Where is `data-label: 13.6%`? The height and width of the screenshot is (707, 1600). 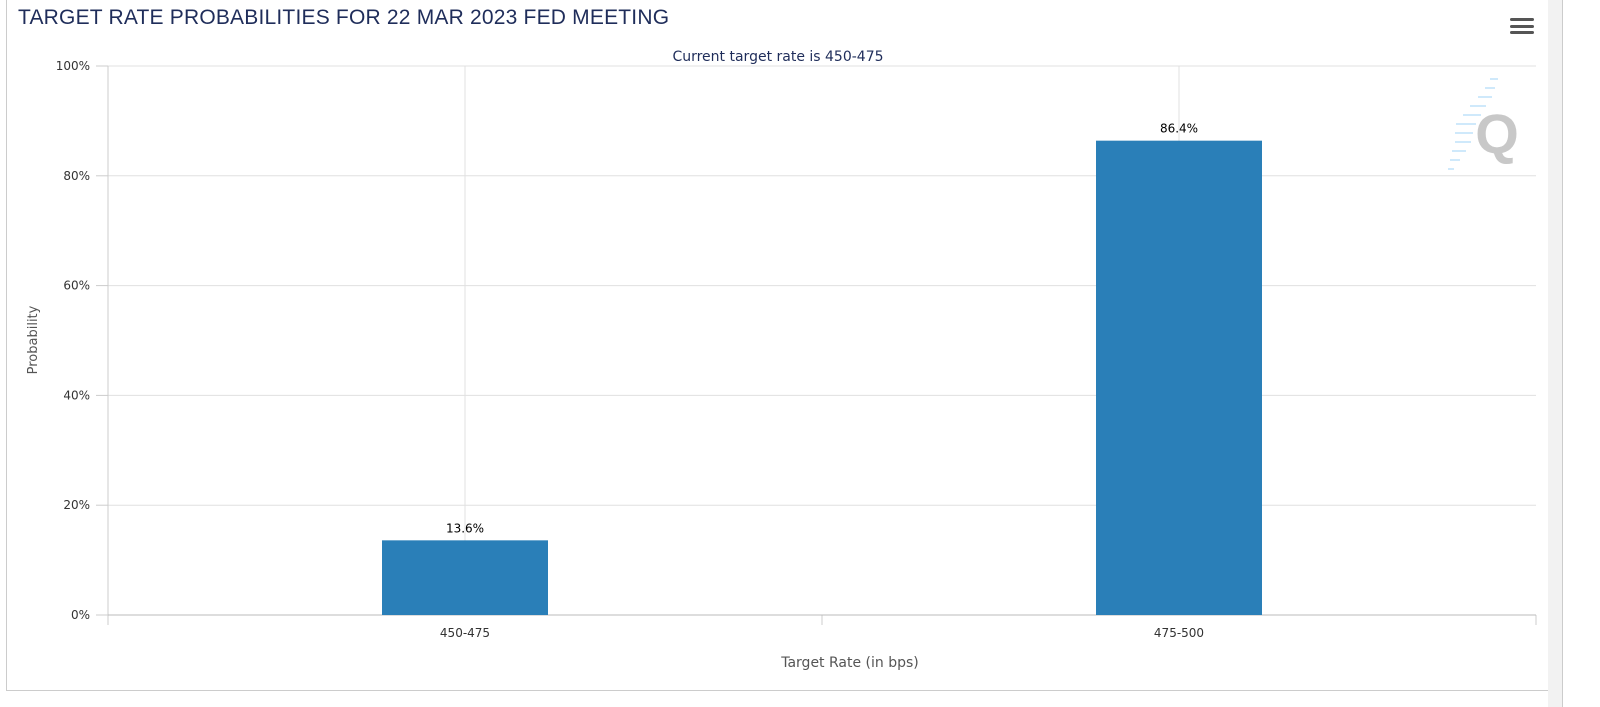 data-label: 13.6% is located at coordinates (465, 528).